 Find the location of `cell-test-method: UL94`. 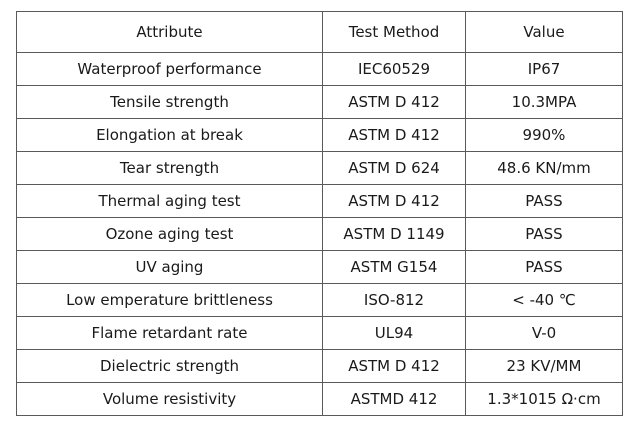

cell-test-method: UL94 is located at coordinates (394, 333).